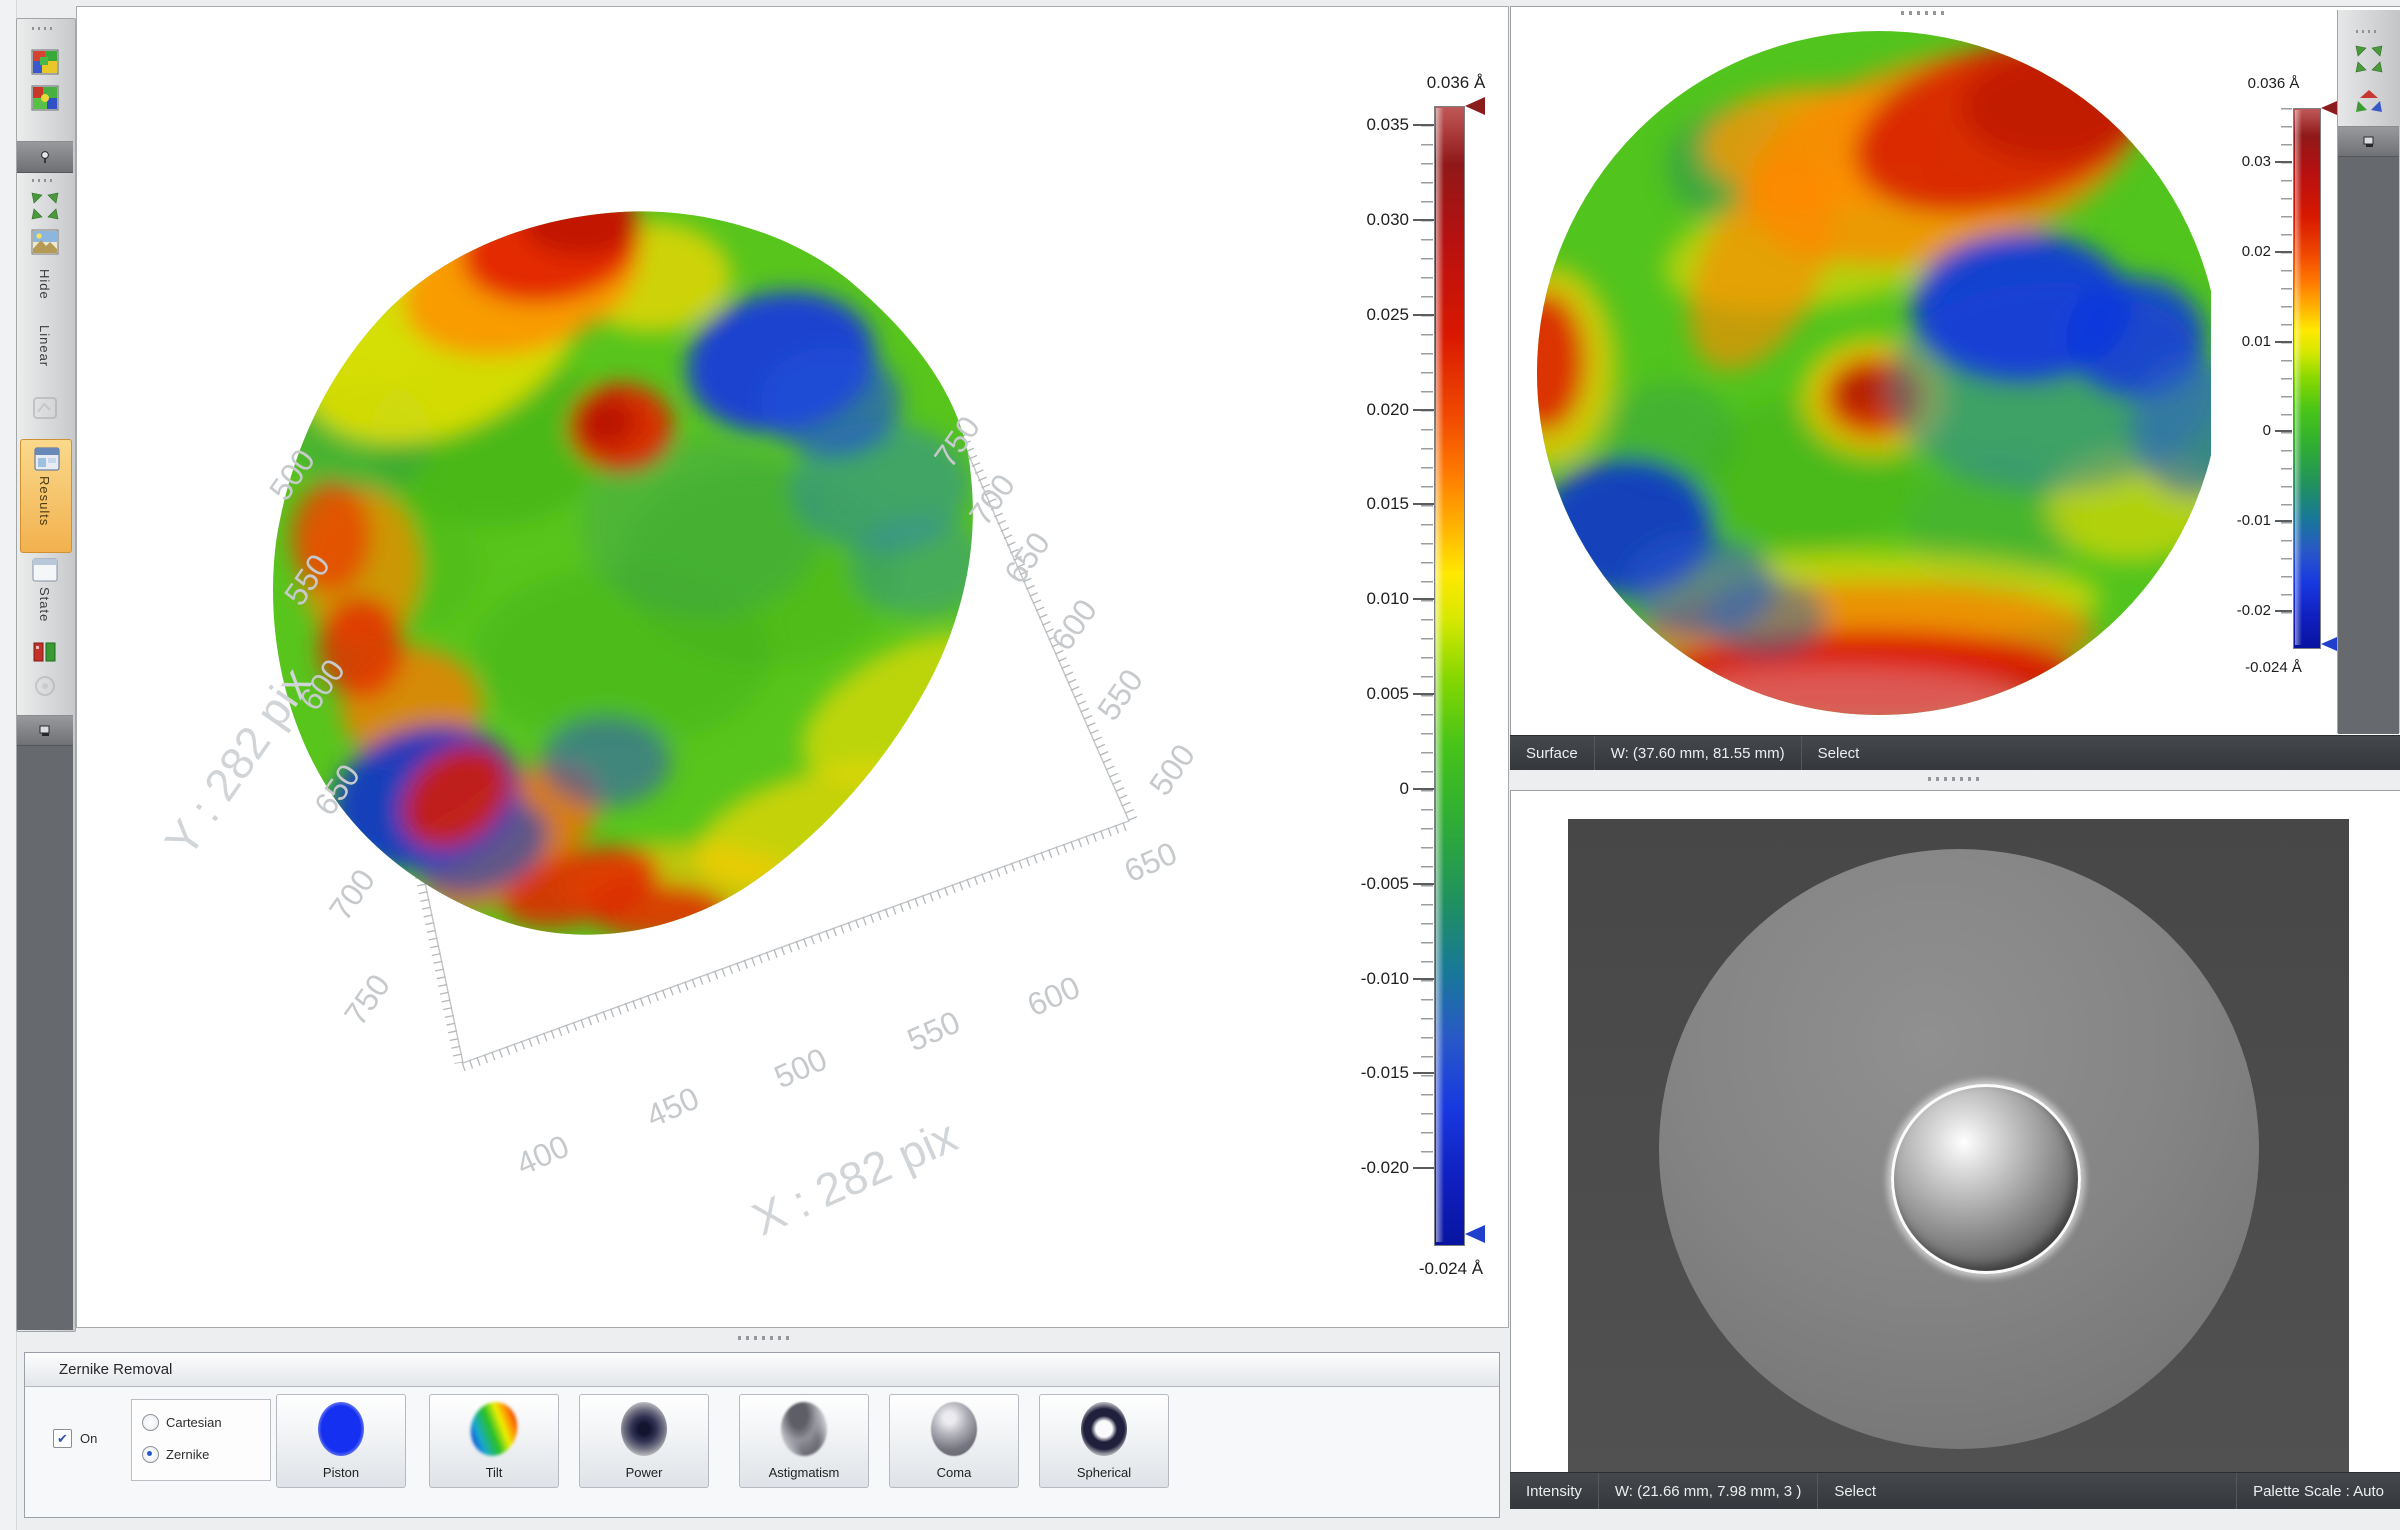  I want to click on svg-text: 700, so click(352, 894).